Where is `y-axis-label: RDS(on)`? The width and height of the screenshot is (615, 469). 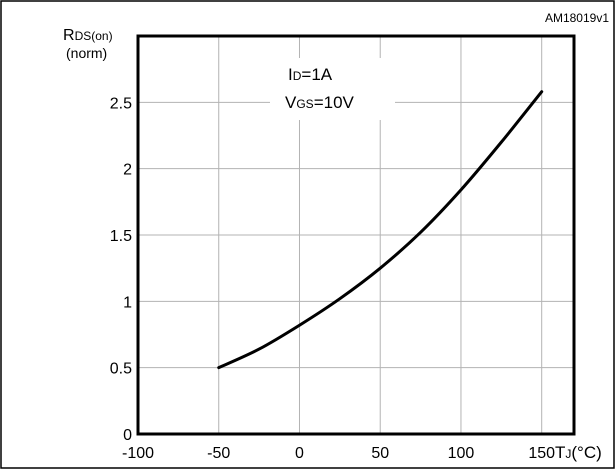
y-axis-label: RDS(on) is located at coordinates (88, 35).